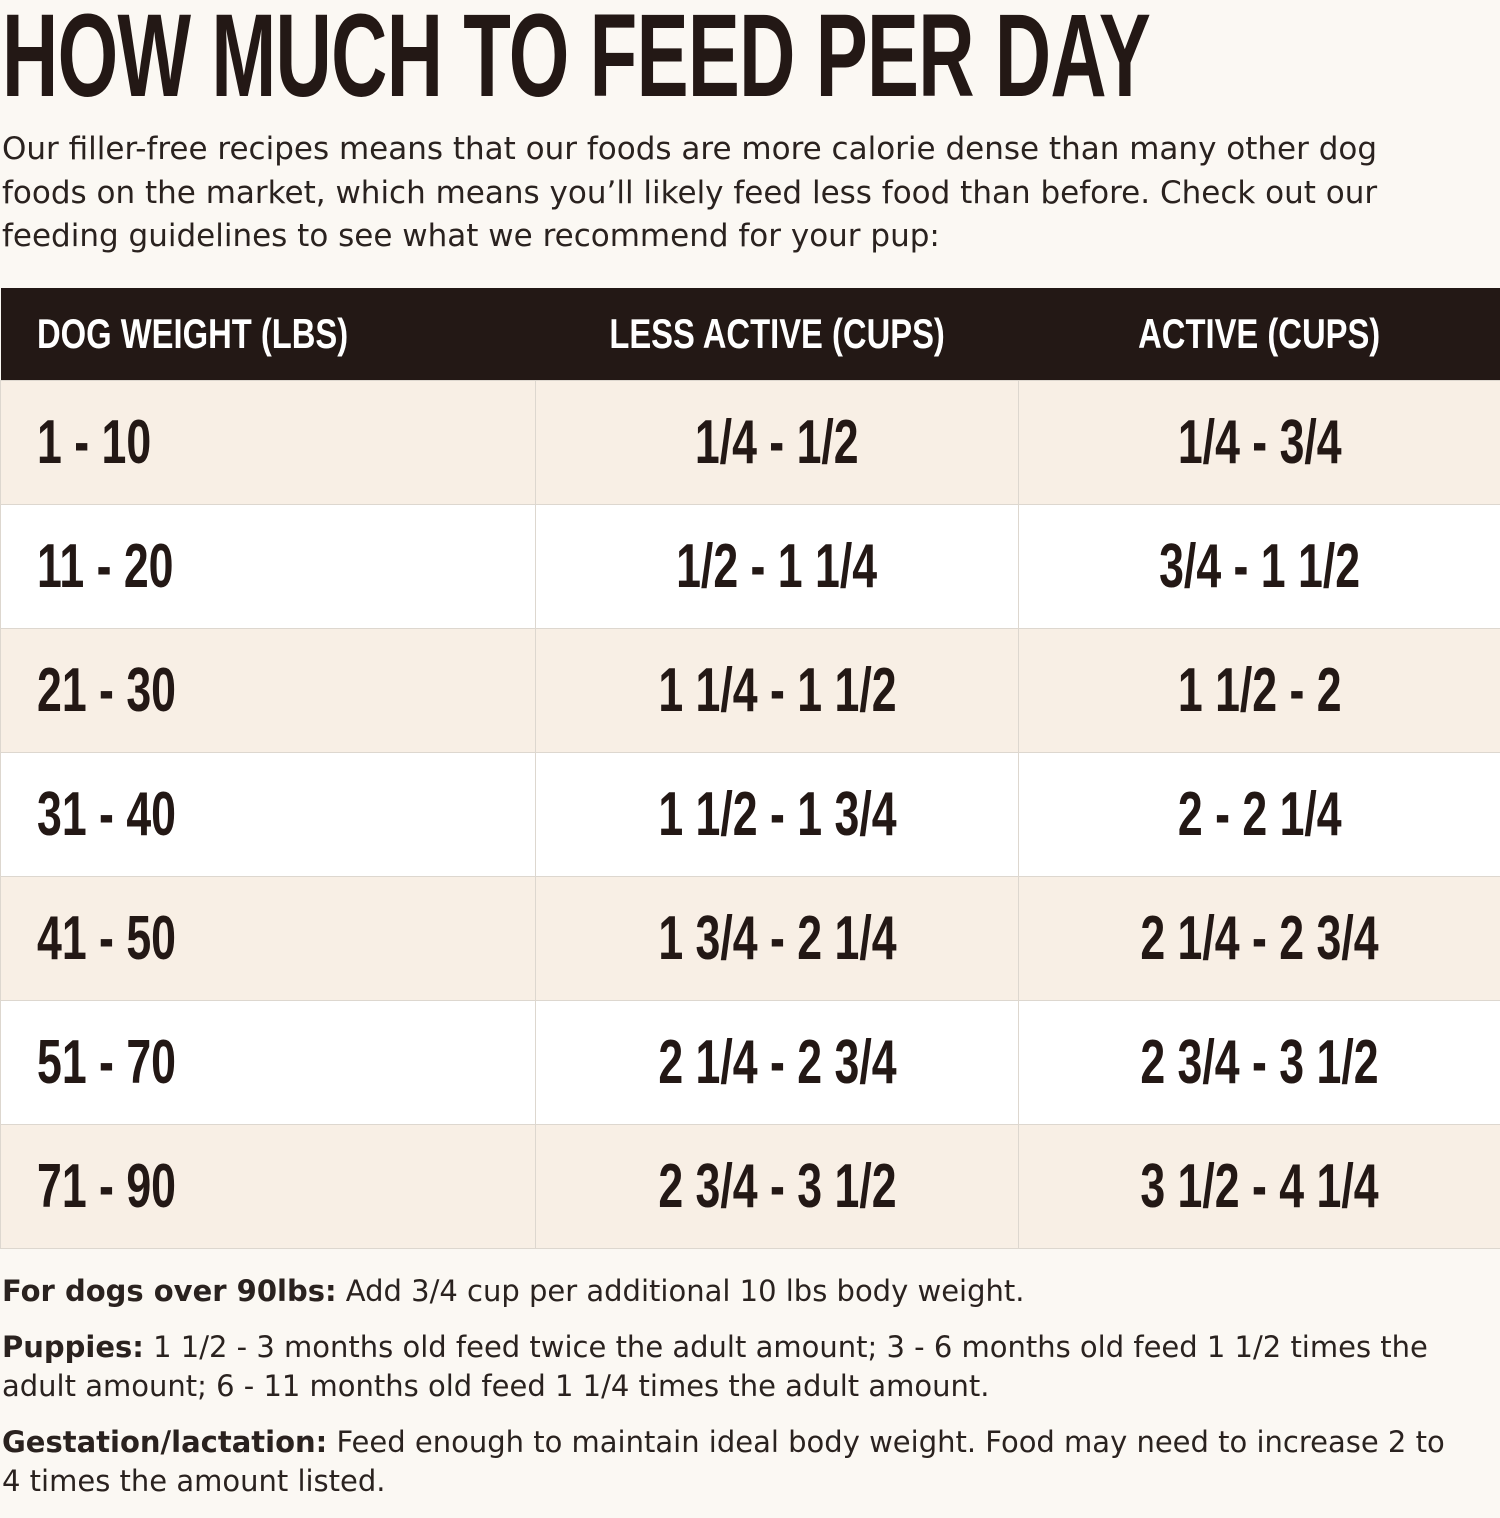 The width and height of the screenshot is (1500, 1518). What do you see at coordinates (169, 1291) in the screenshot?
I see `note-label: For dogs over 90lbs:` at bounding box center [169, 1291].